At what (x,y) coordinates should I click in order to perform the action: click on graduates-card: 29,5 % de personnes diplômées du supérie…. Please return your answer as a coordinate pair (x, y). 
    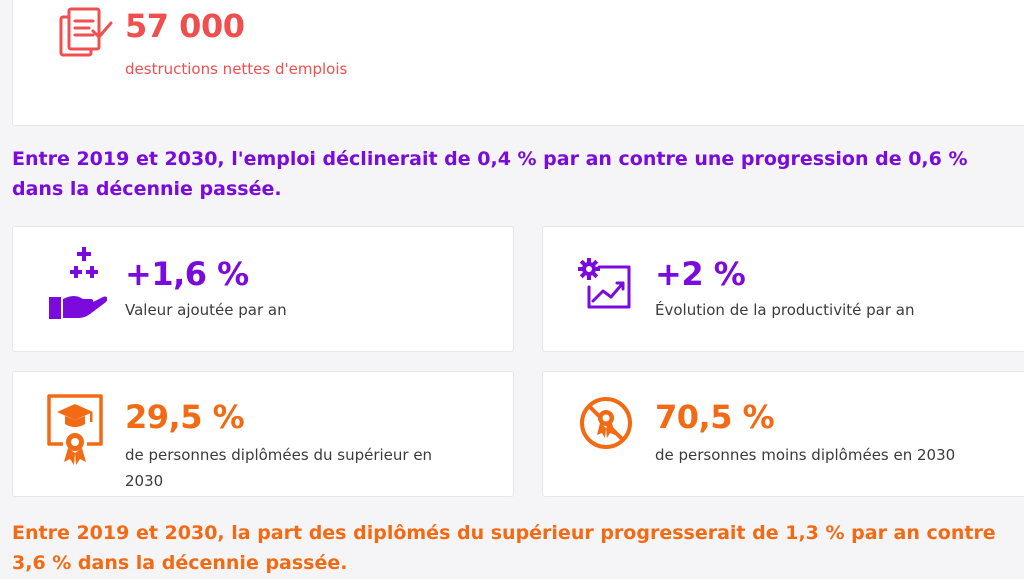
    Looking at the image, I should click on (263, 434).